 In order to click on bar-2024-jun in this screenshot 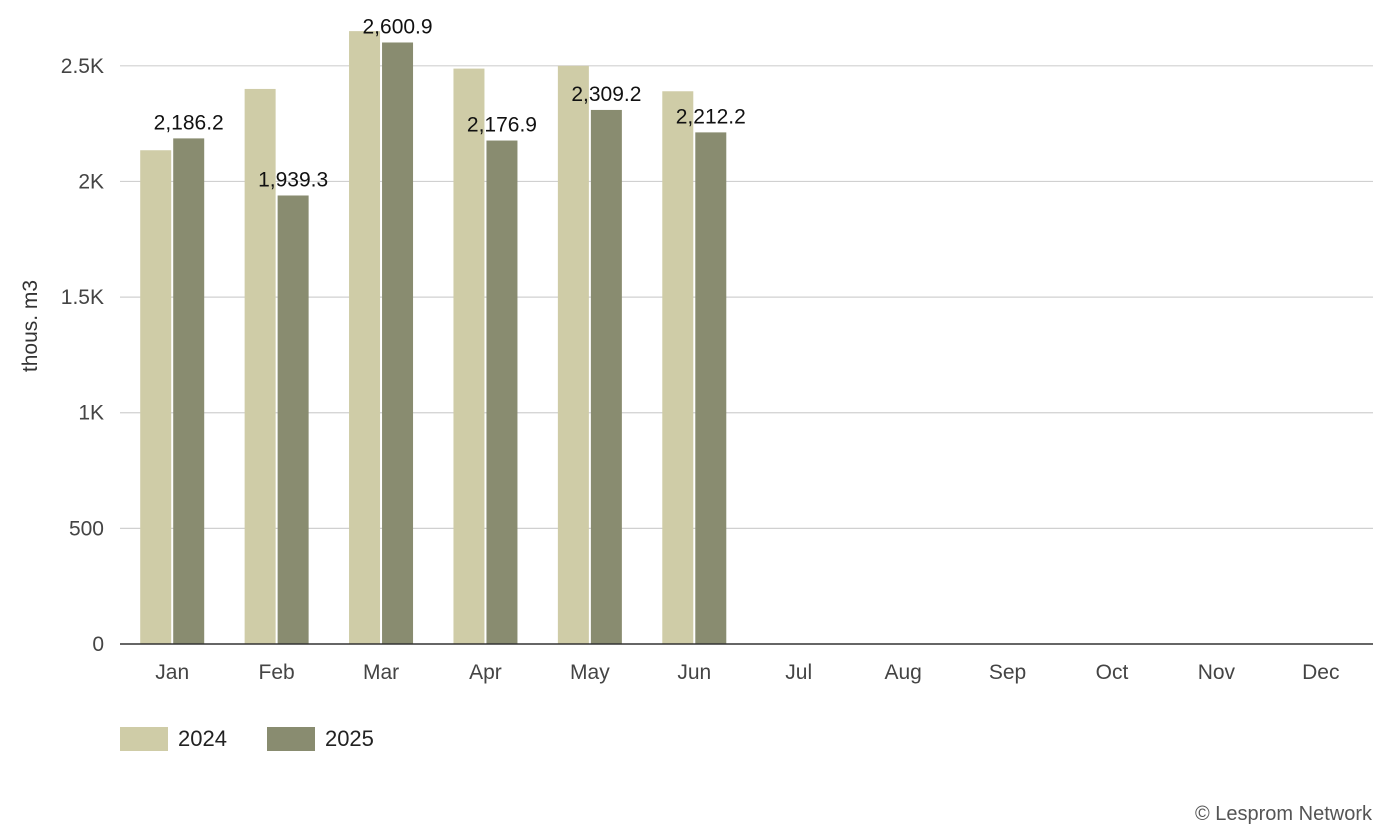, I will do `click(678, 367)`.